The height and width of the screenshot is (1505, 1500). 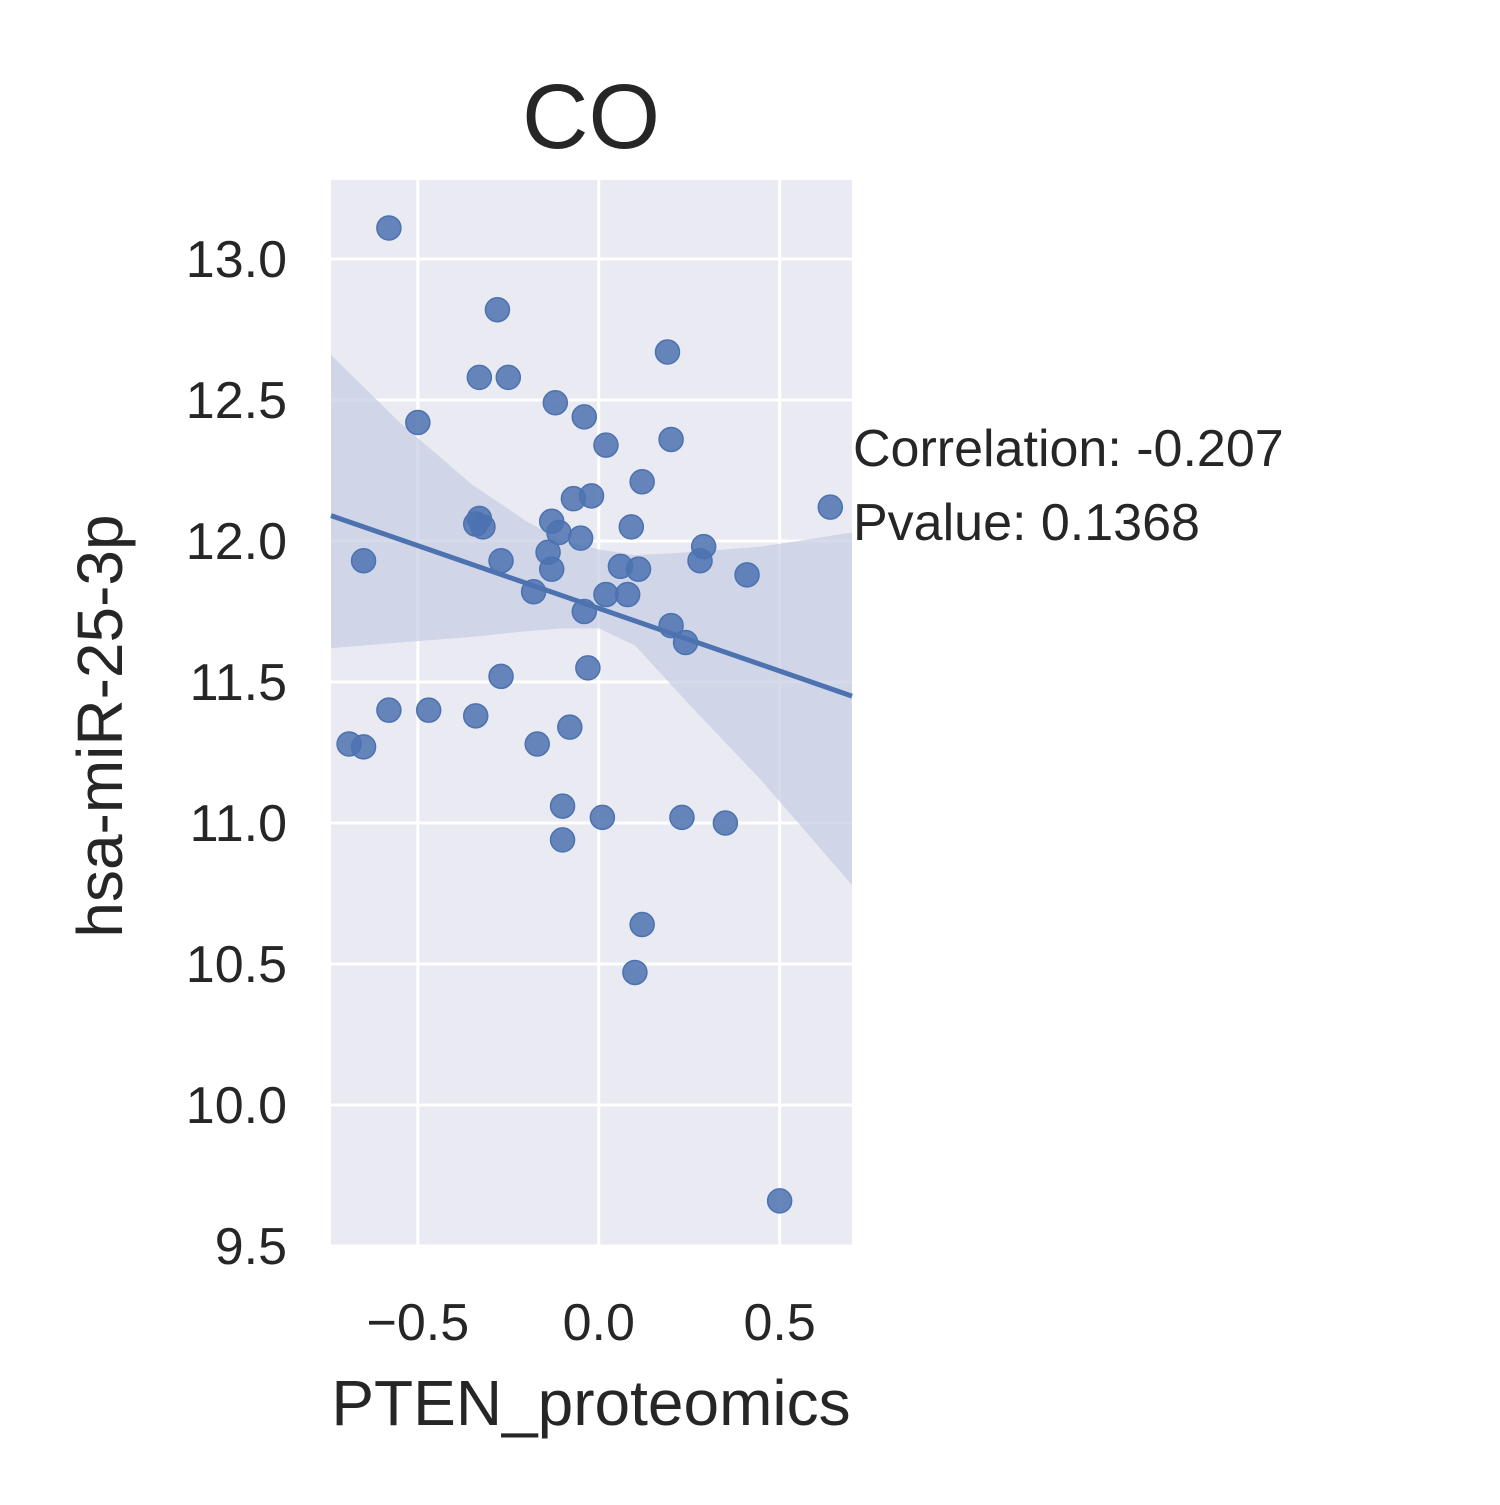 What do you see at coordinates (251, 1247) in the screenshot?
I see `y-tick-label: 9.5` at bounding box center [251, 1247].